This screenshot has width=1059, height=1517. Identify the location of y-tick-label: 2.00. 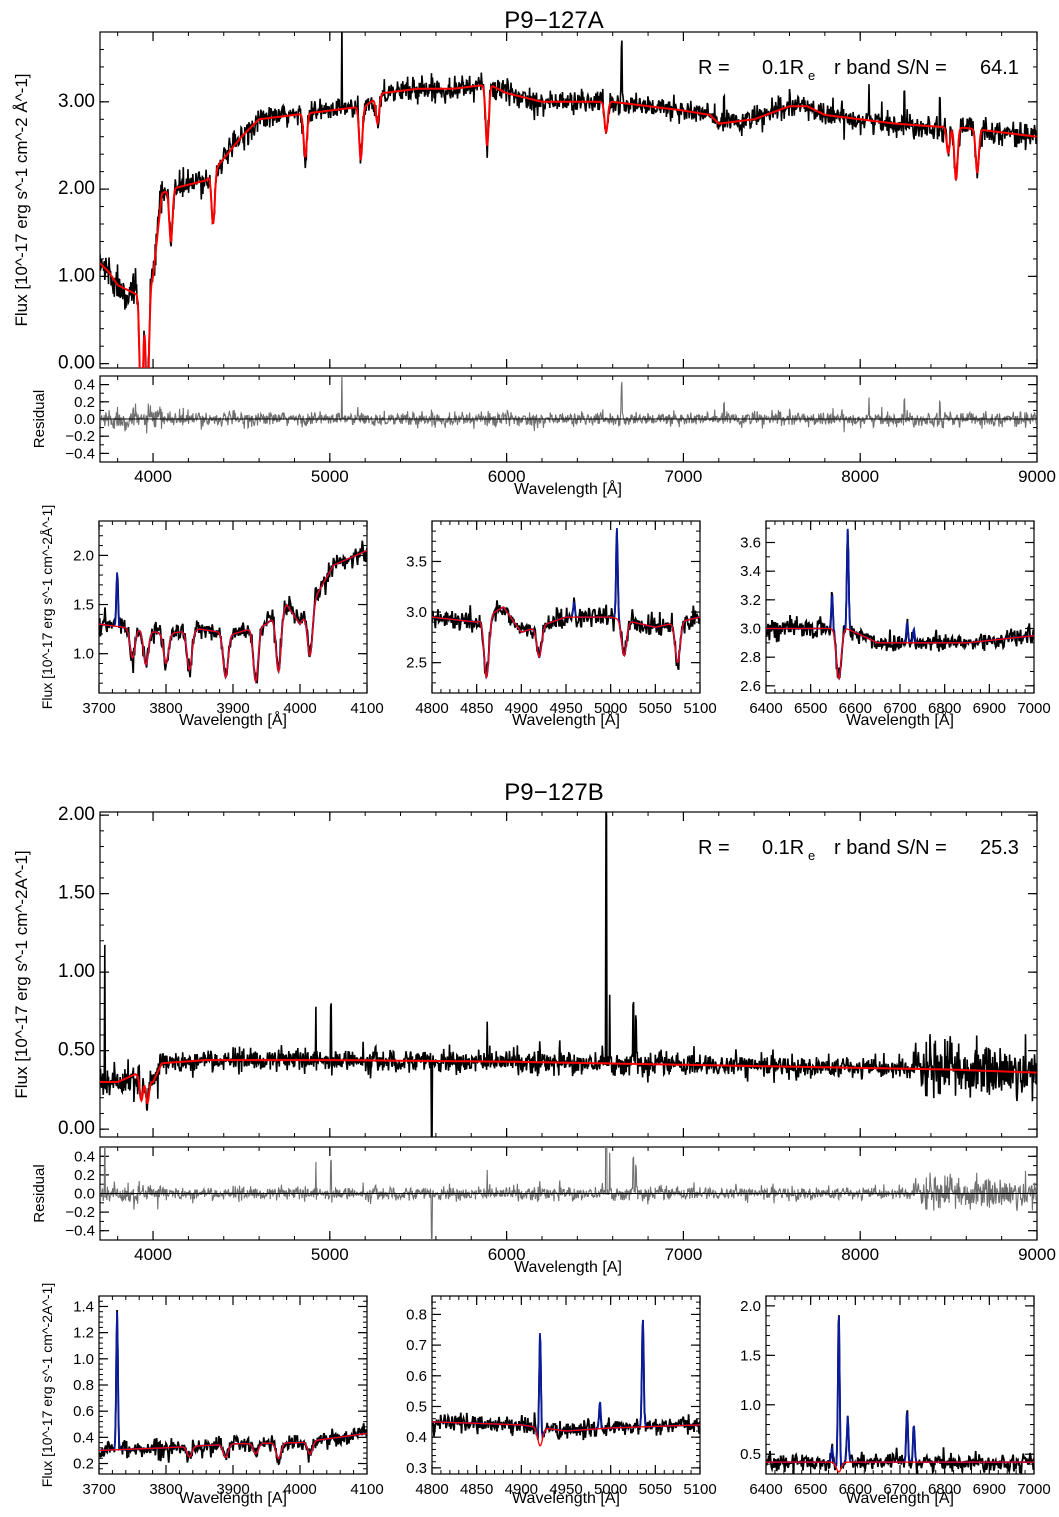
(76, 814).